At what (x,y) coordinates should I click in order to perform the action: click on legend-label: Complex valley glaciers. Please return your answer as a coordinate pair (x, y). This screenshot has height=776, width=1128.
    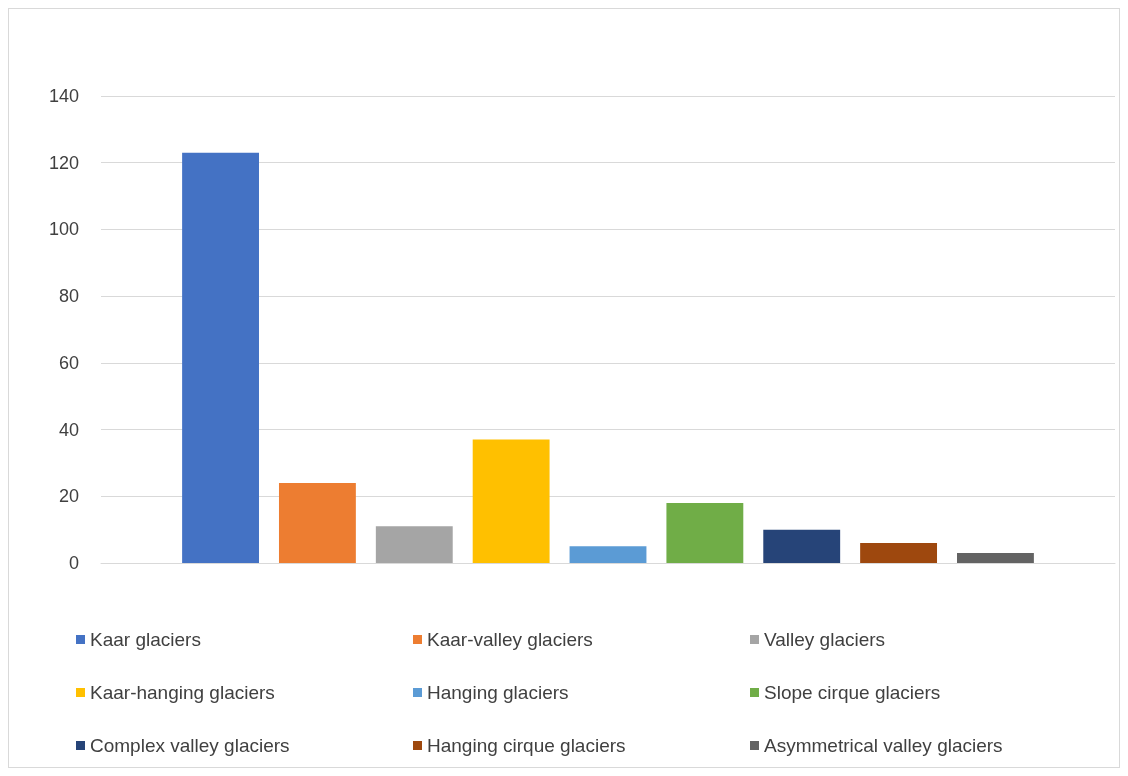
    Looking at the image, I should click on (190, 745).